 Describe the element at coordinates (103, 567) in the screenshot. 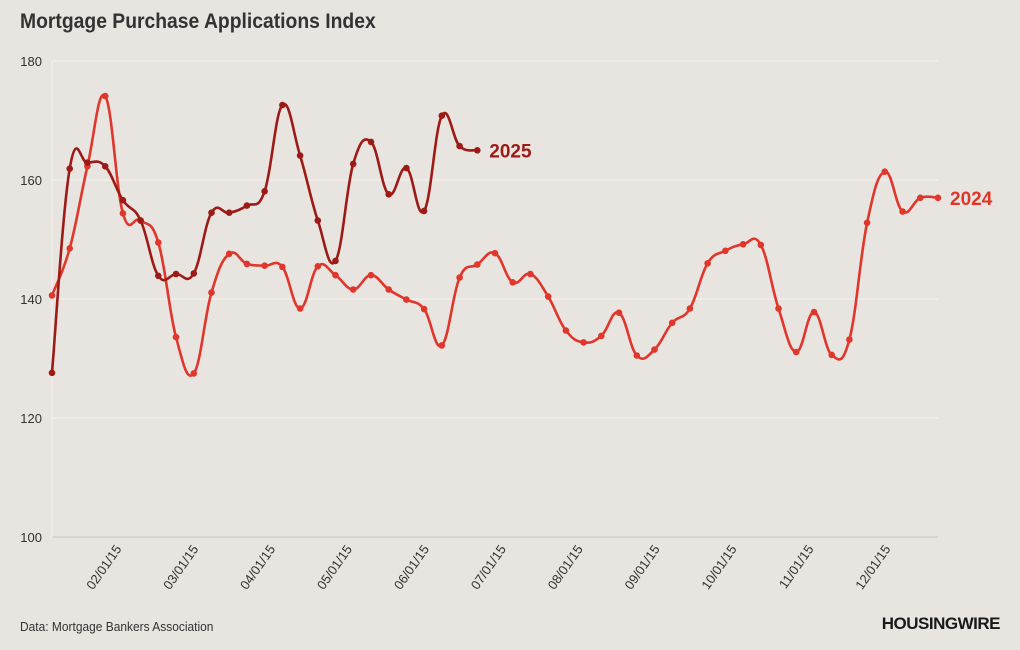

I see `x-tick-label: 02/01/15` at that location.